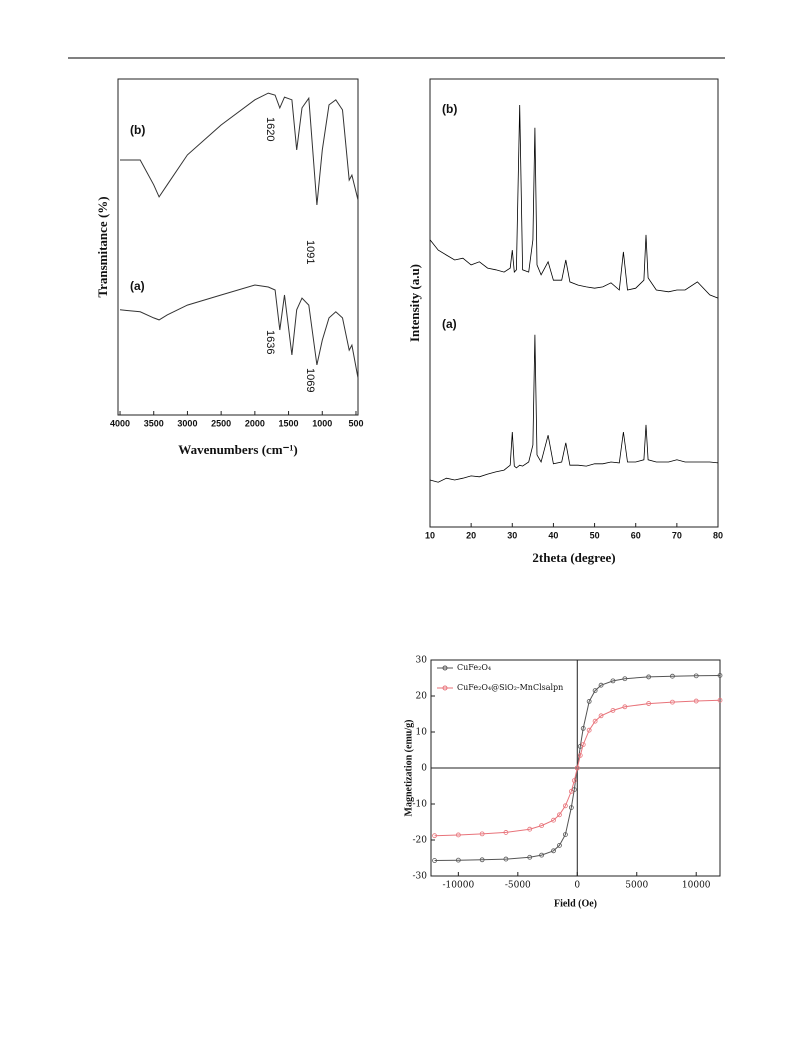 The image size is (793, 1053). I want to click on x-tick-label: 500, so click(355, 423).